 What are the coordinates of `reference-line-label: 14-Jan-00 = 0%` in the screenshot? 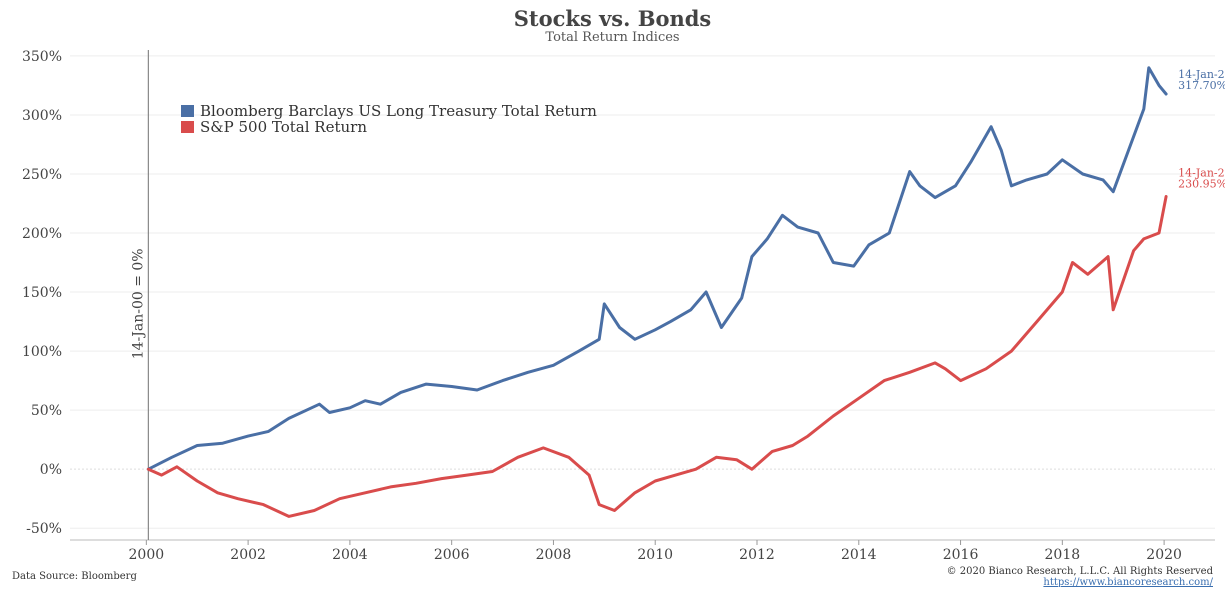 It's located at (138, 303).